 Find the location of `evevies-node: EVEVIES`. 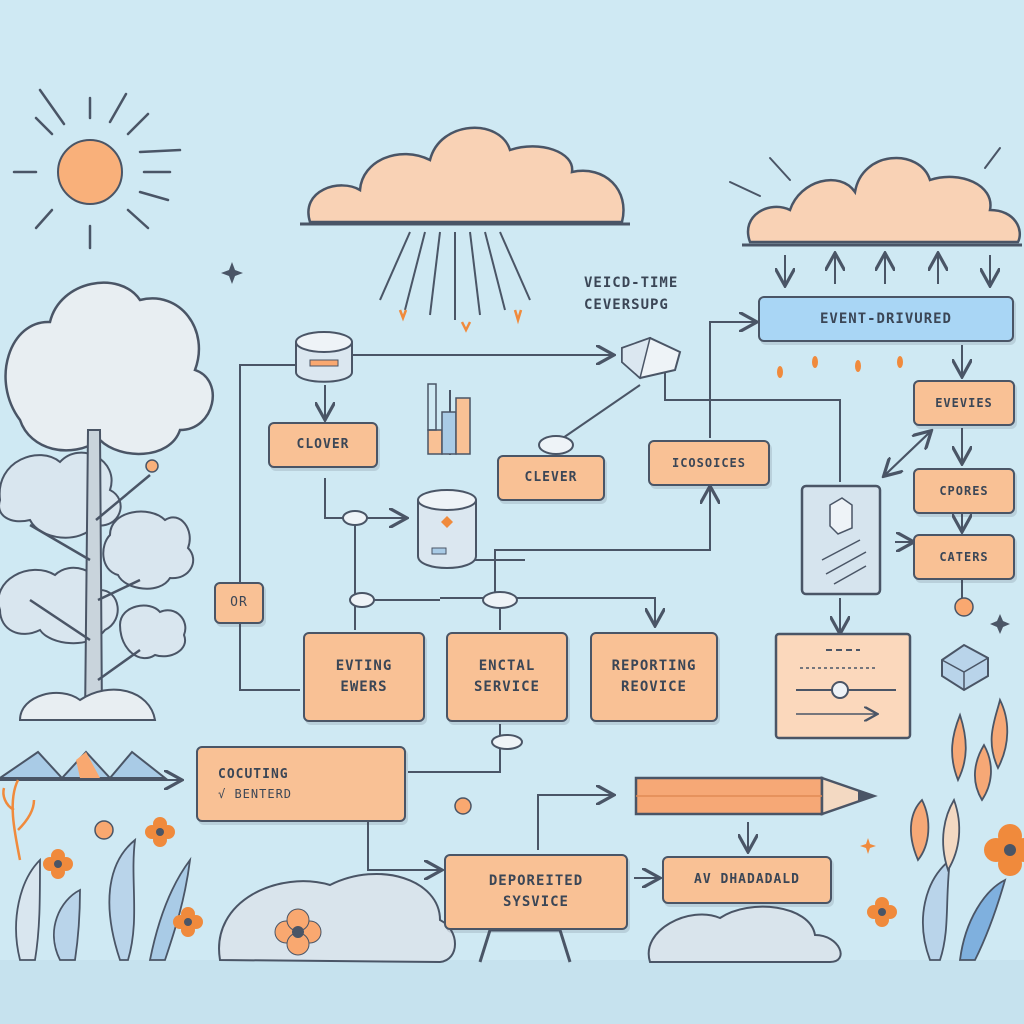

evevies-node: EVEVIES is located at coordinates (964, 403).